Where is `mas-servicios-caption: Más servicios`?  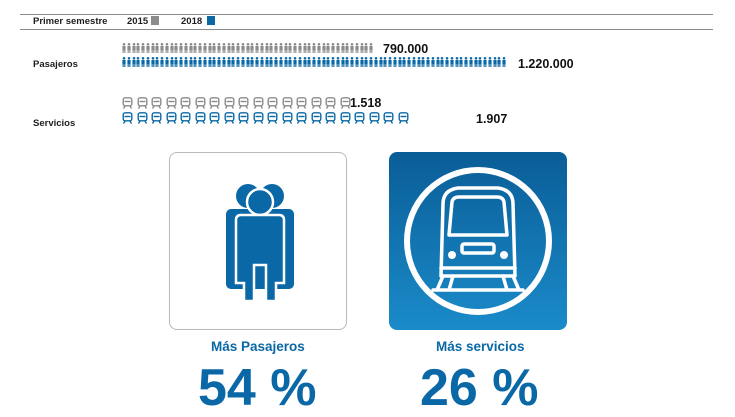
mas-servicios-caption: Más servicios is located at coordinates (480, 346).